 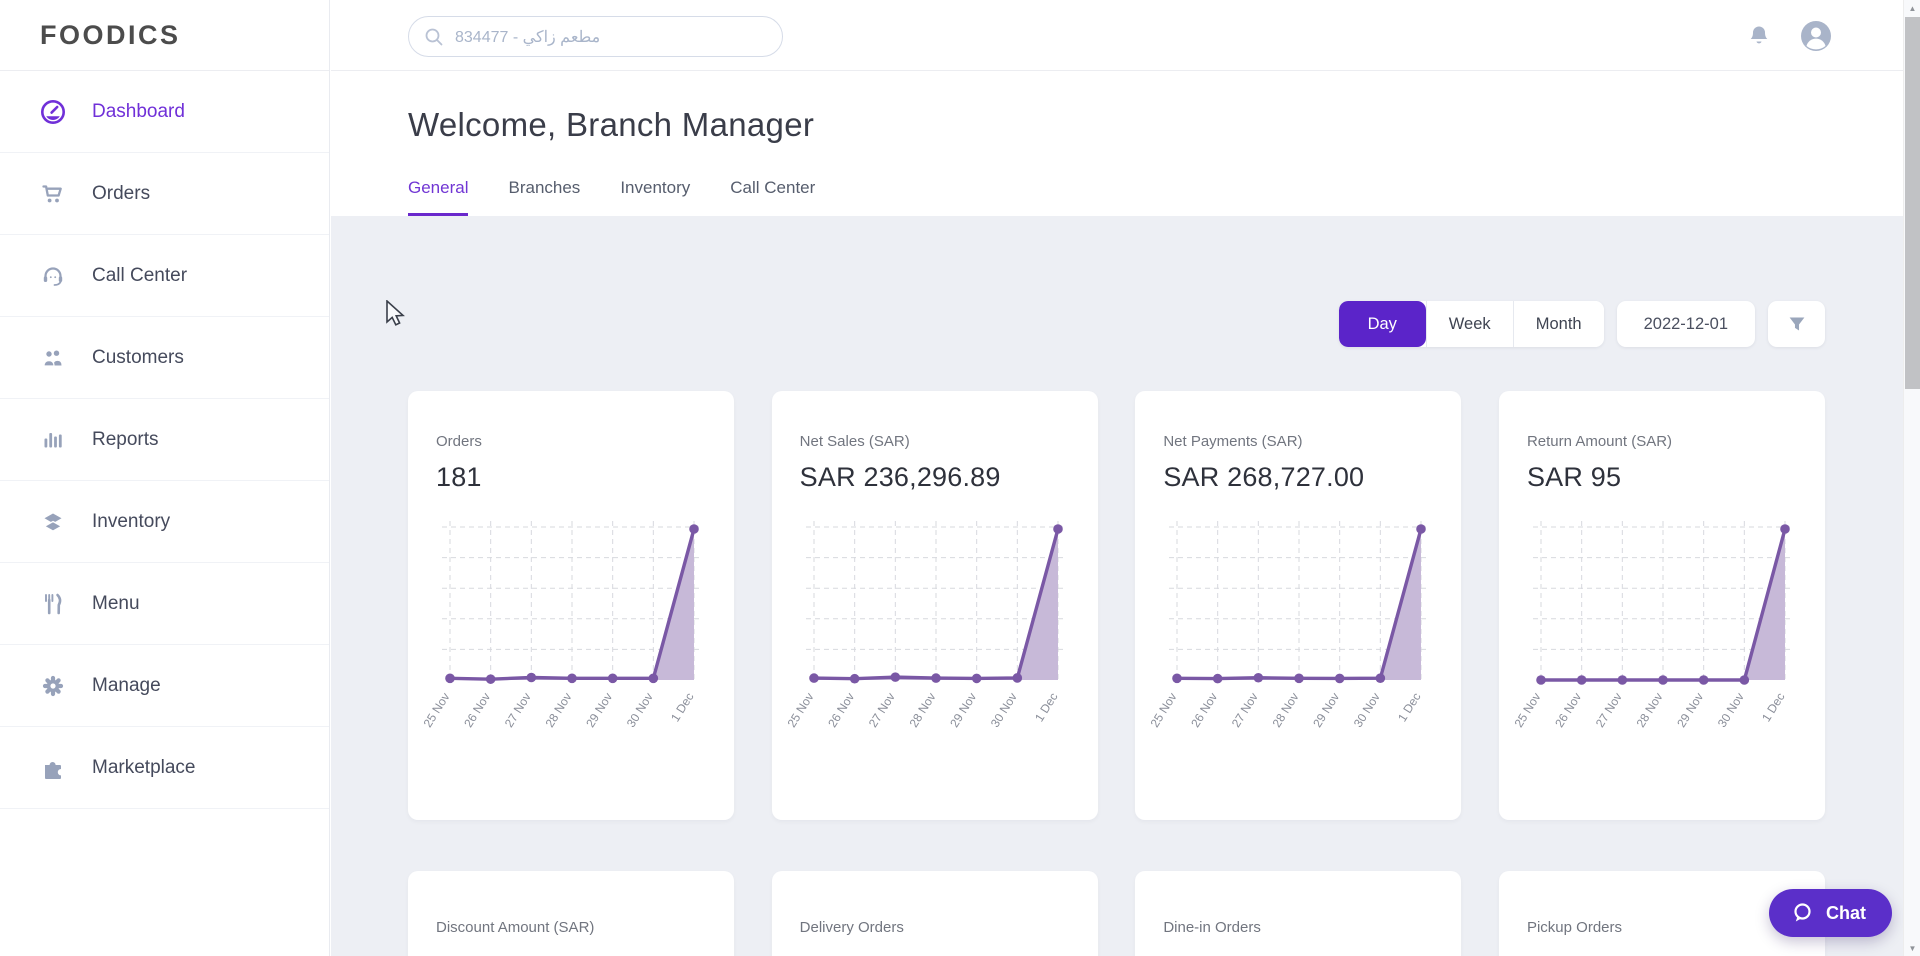 What do you see at coordinates (116, 603) in the screenshot?
I see `sidebar-item-label: Menu` at bounding box center [116, 603].